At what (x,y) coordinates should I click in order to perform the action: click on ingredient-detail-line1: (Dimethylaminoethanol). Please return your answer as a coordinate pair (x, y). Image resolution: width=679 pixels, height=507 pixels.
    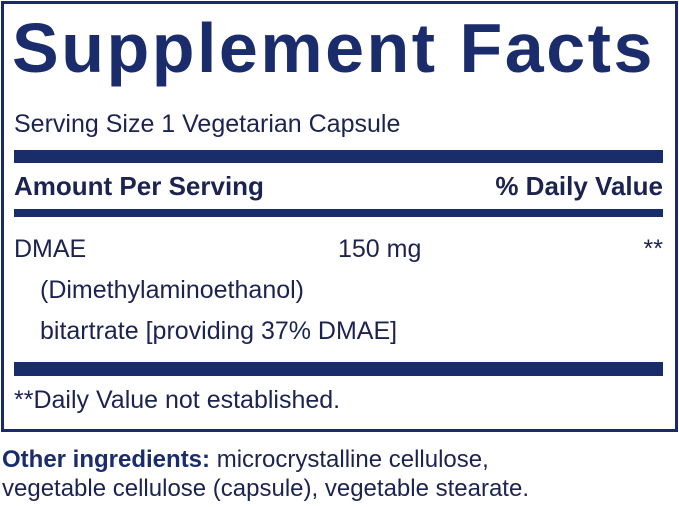
    Looking at the image, I should click on (172, 290).